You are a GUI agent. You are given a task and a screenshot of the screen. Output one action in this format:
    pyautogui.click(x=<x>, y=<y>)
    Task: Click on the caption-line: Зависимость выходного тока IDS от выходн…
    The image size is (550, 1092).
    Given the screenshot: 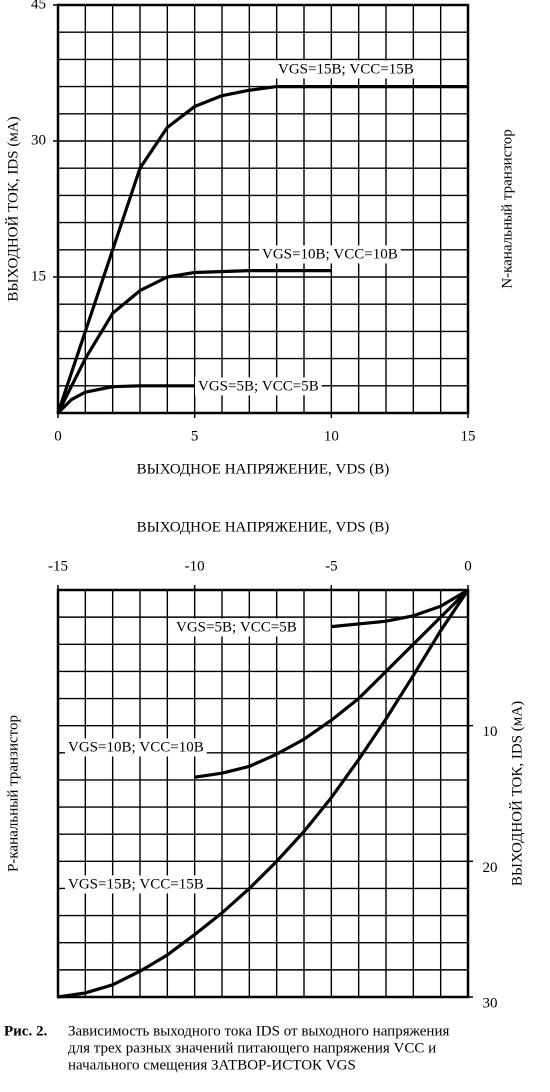 What is the action you would take?
    pyautogui.click(x=258, y=1031)
    